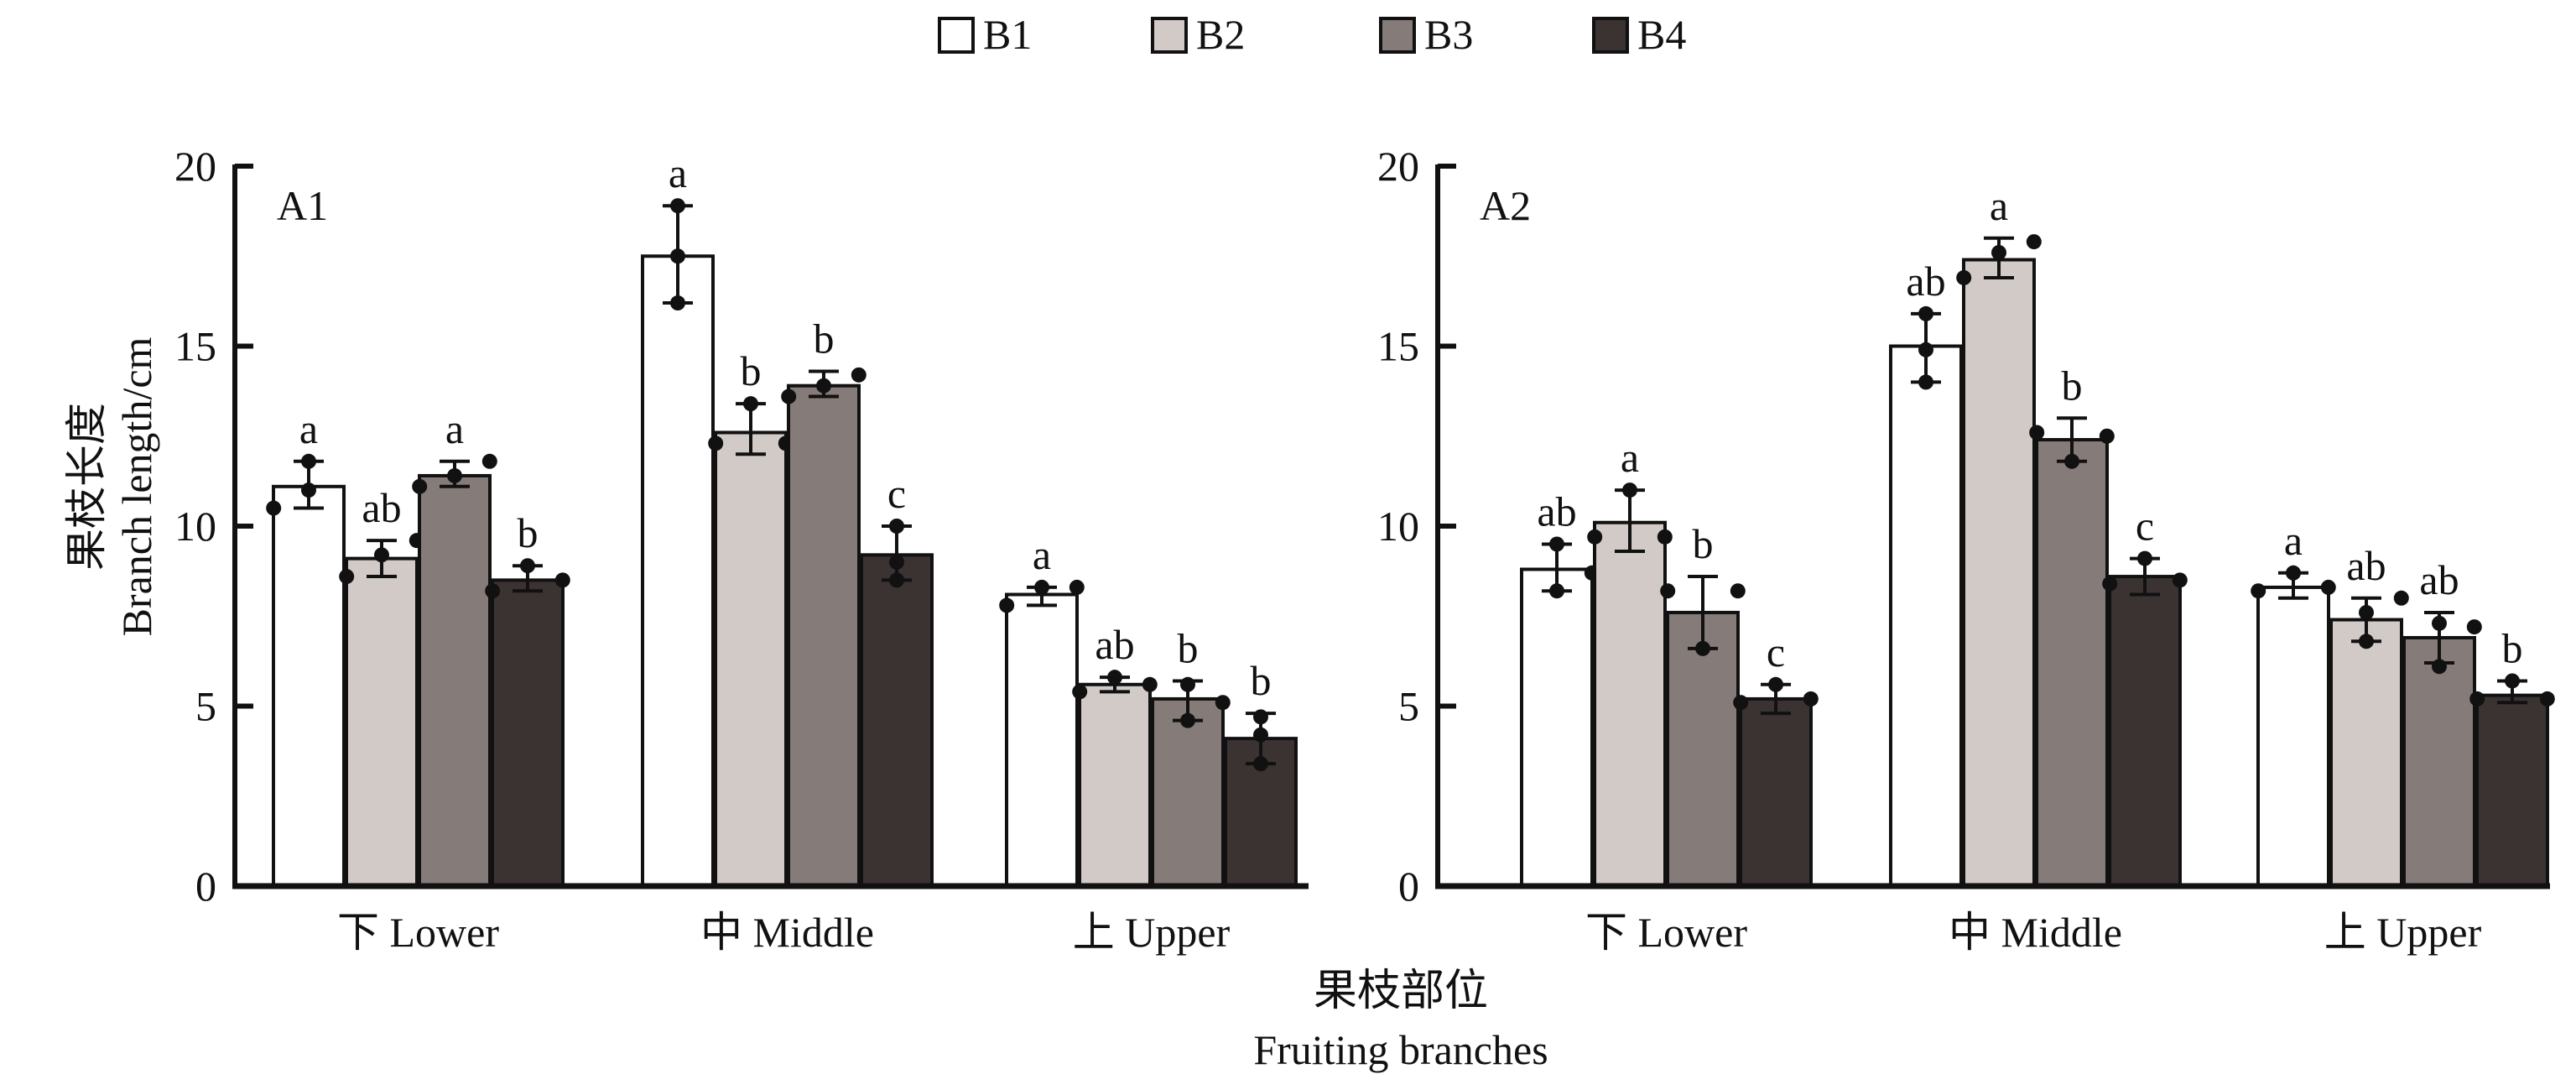  Describe the element at coordinates (1448, 34) in the screenshot. I see `legend-label-b3: B3` at that location.